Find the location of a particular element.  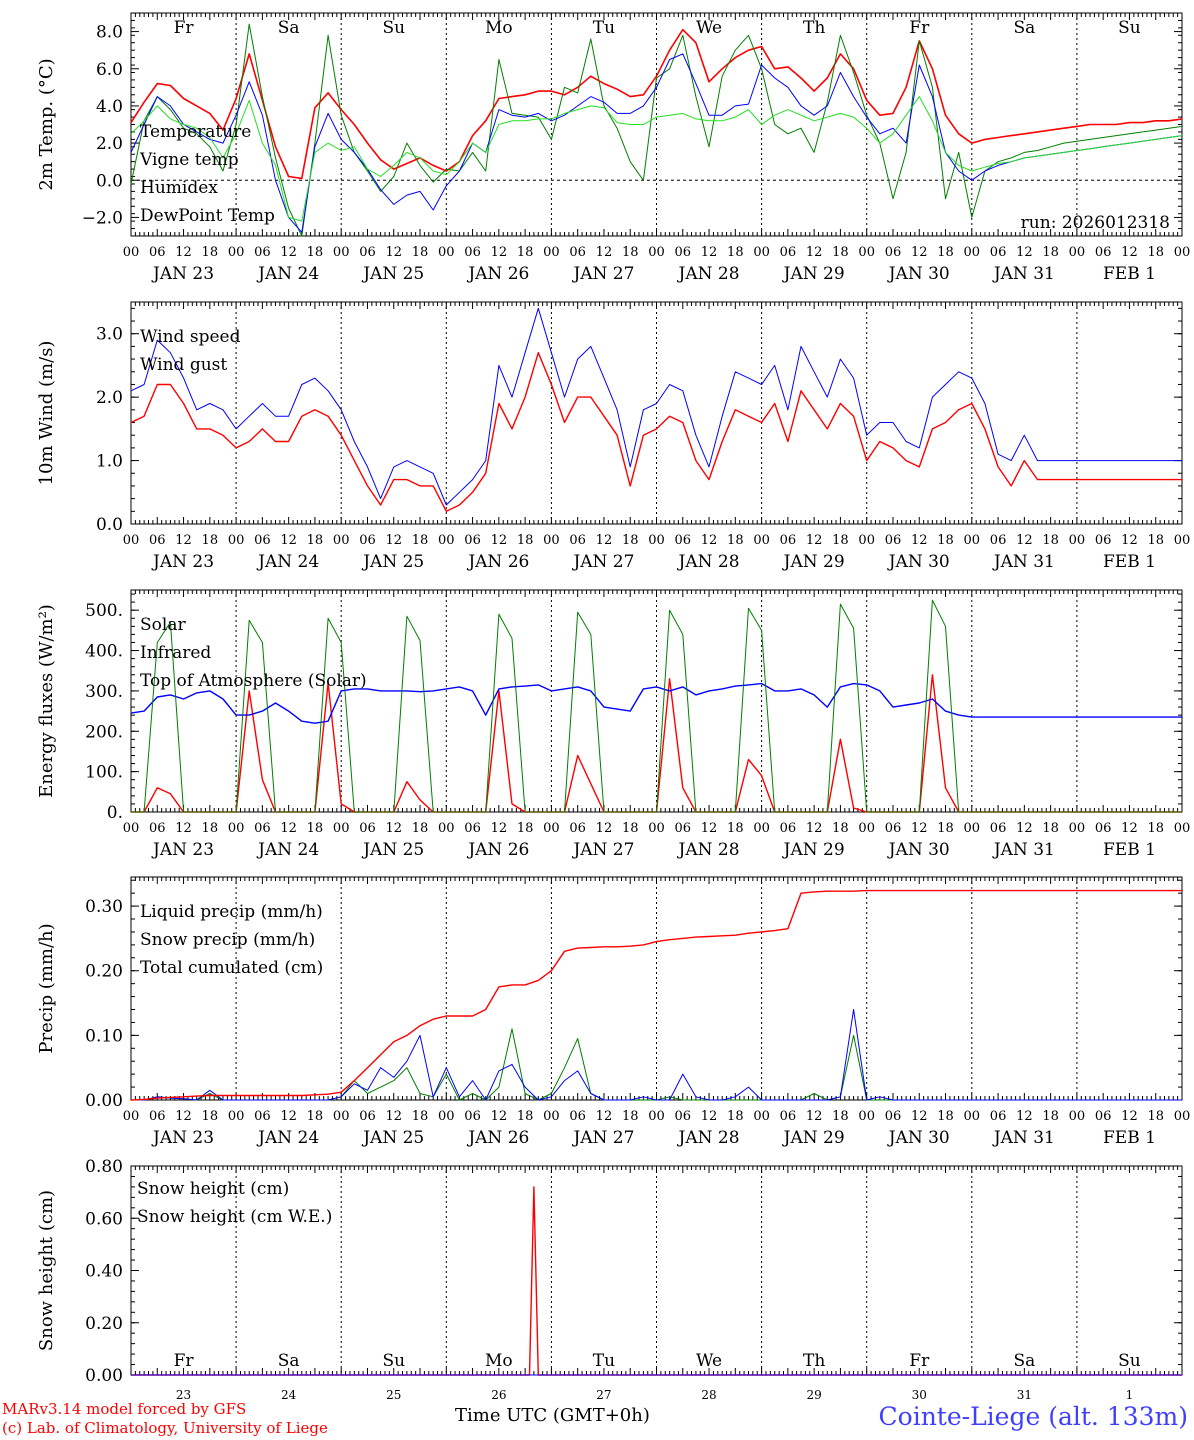

y-tick-label: 0.80 is located at coordinates (104, 1167).